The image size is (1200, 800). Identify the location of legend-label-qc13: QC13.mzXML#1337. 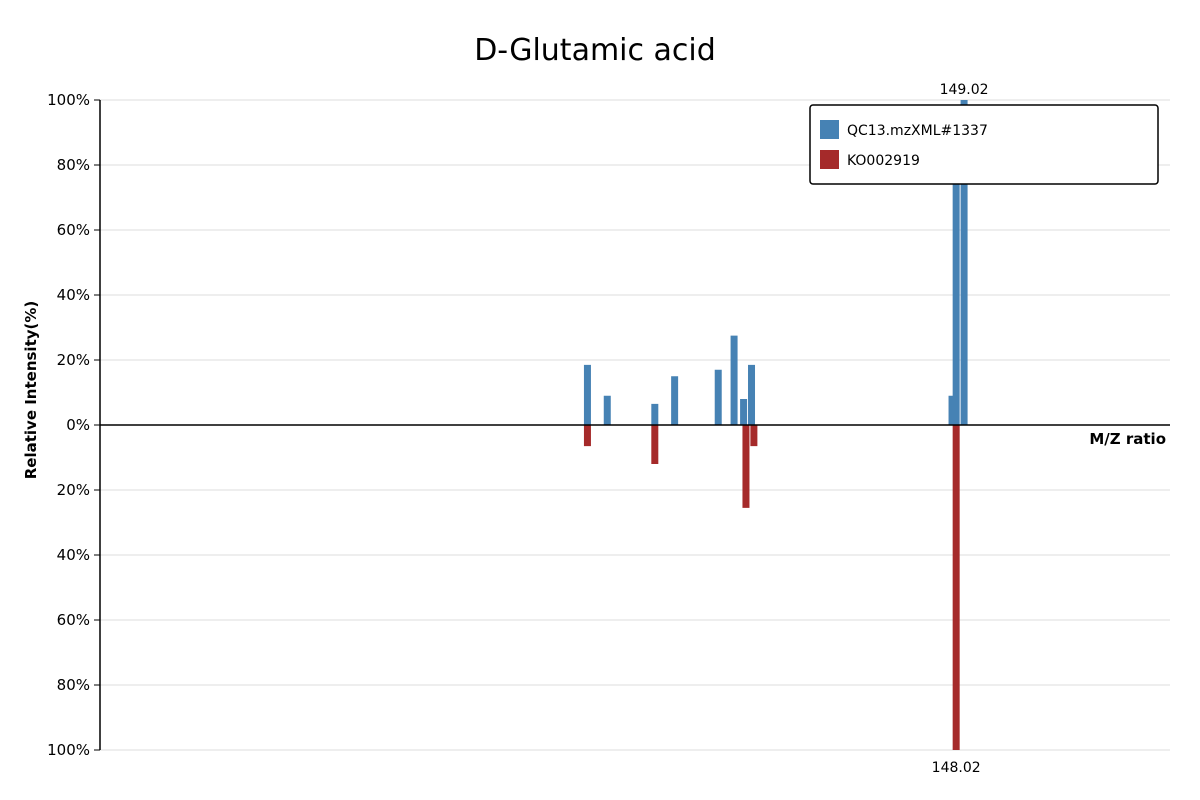
(917, 131).